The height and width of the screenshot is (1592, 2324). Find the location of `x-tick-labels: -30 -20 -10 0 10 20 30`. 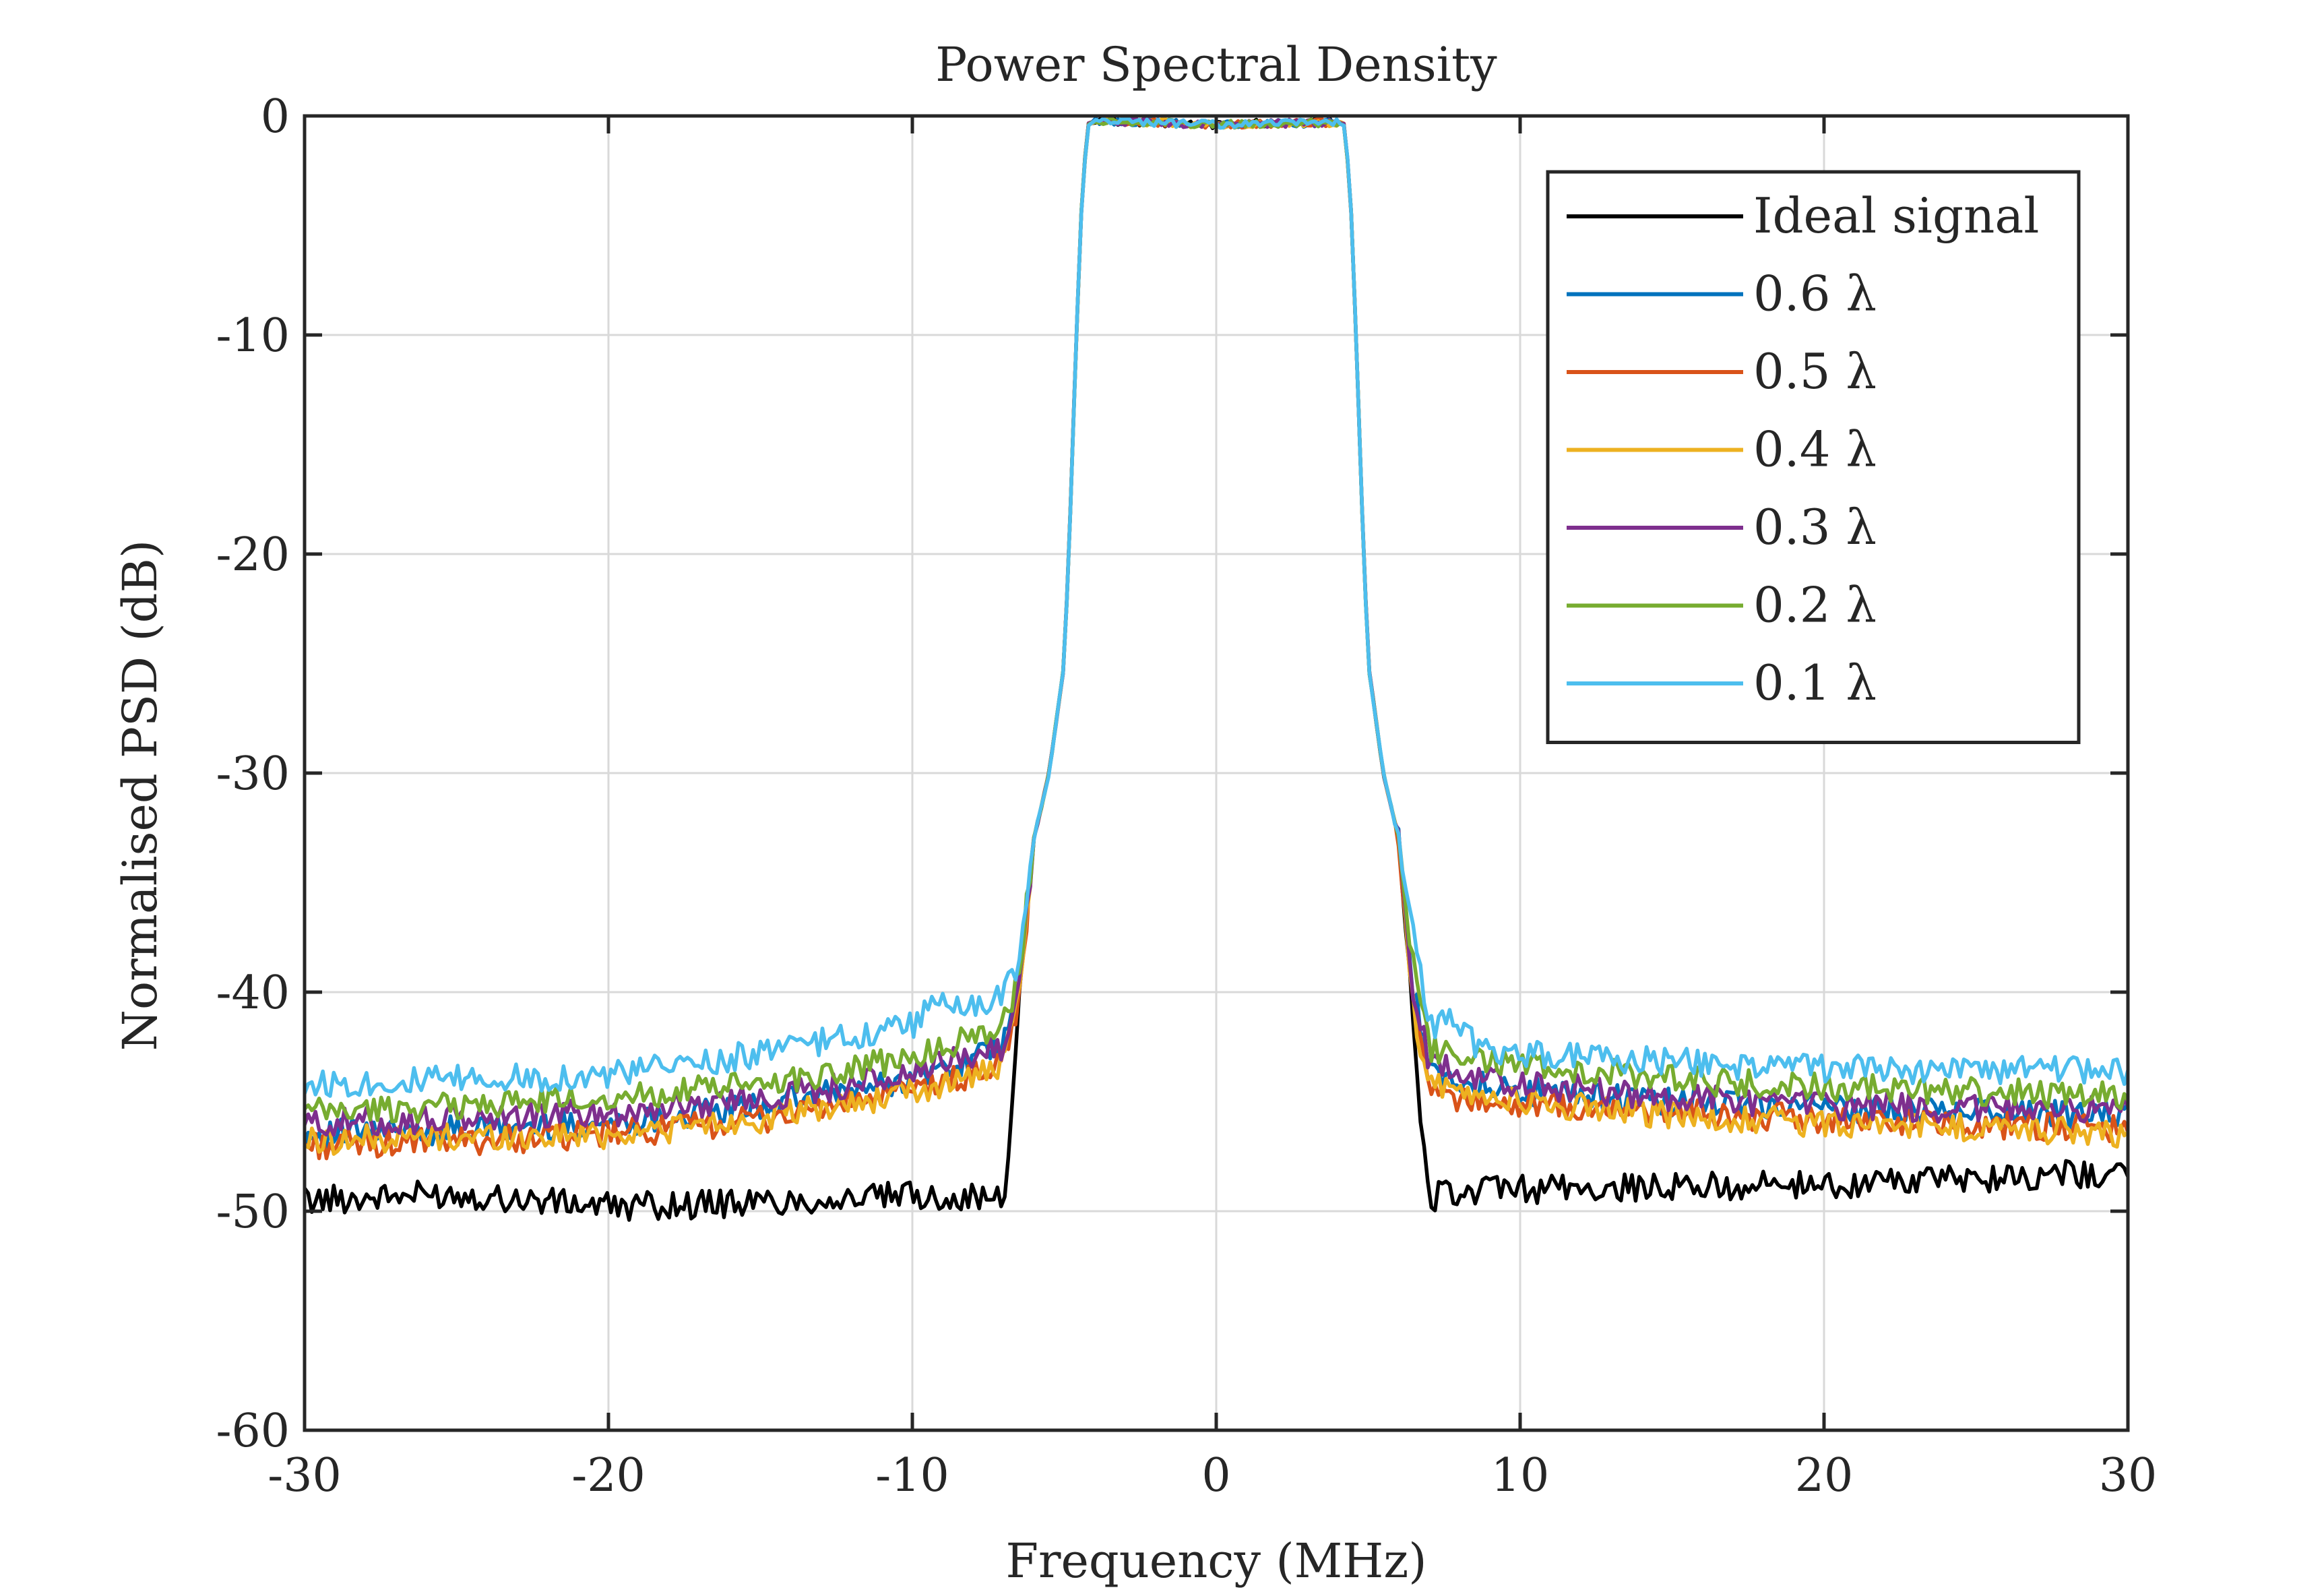

x-tick-labels: -30 -20 -10 0 10 20 30 is located at coordinates (1212, 1475).